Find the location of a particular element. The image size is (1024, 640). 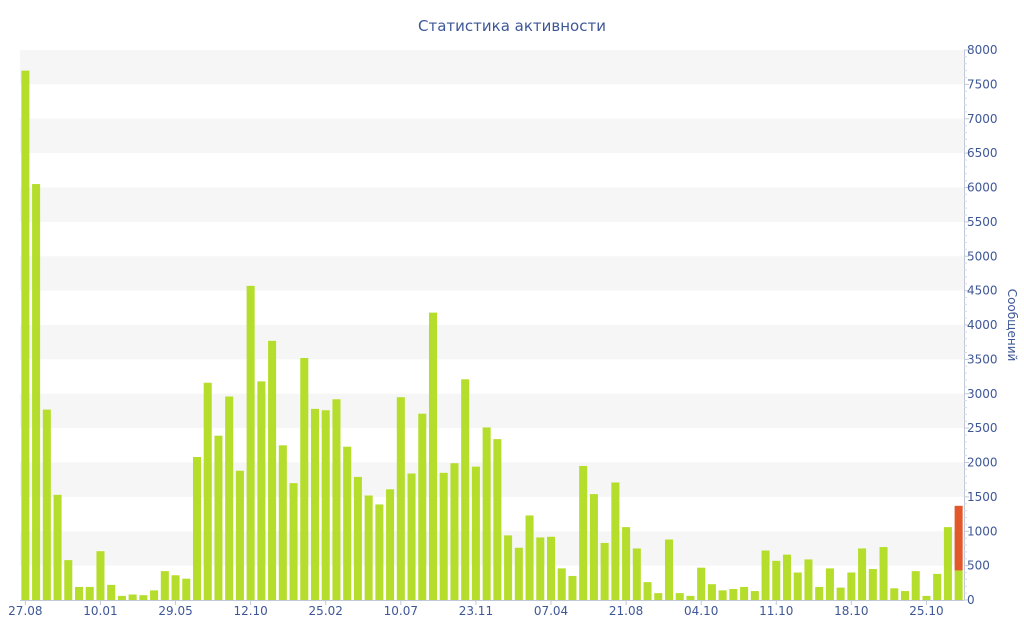

y-axis-title: Сообщений is located at coordinates (1012, 325).